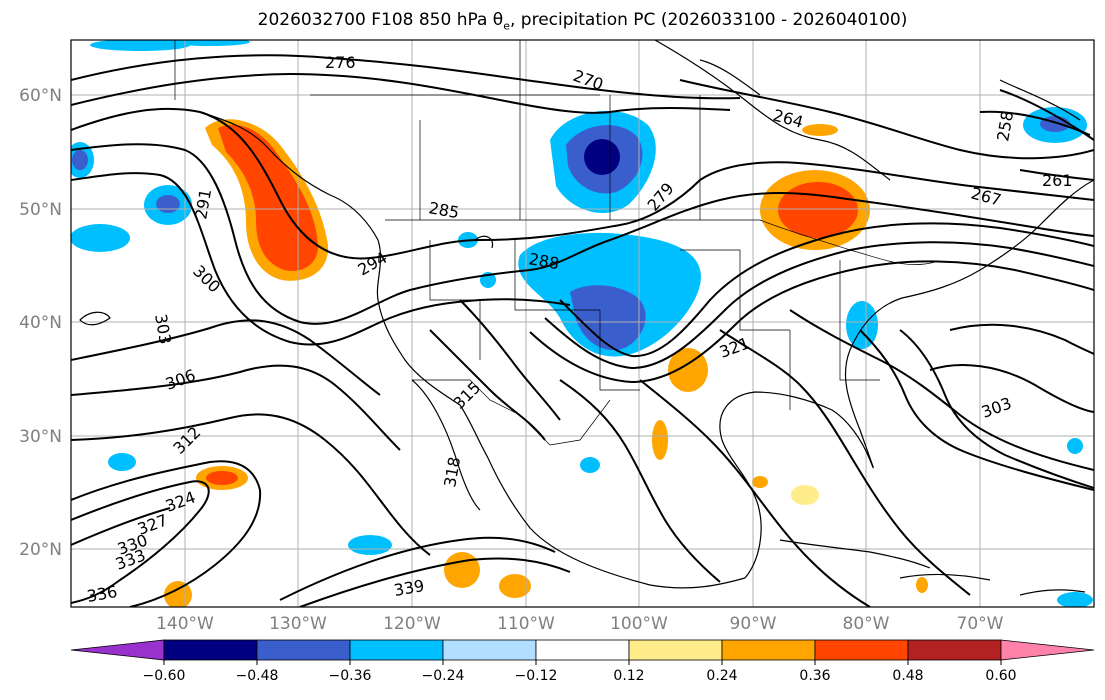 The height and width of the screenshot is (700, 1105). What do you see at coordinates (721, 676) in the screenshot?
I see `colorbar-tick-label: 0.24` at bounding box center [721, 676].